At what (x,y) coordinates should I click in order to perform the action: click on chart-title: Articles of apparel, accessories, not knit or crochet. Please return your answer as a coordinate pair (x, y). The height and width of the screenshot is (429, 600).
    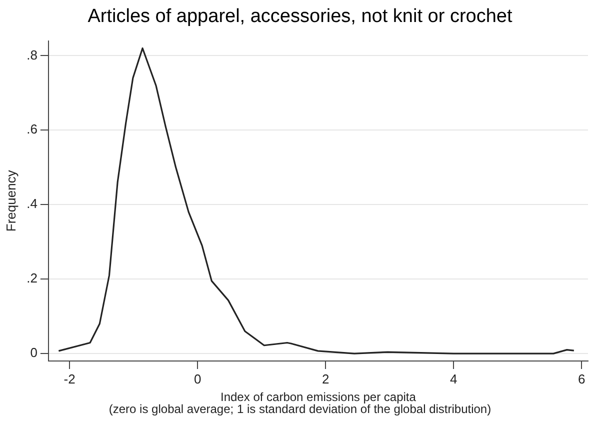
    Looking at the image, I should click on (300, 17).